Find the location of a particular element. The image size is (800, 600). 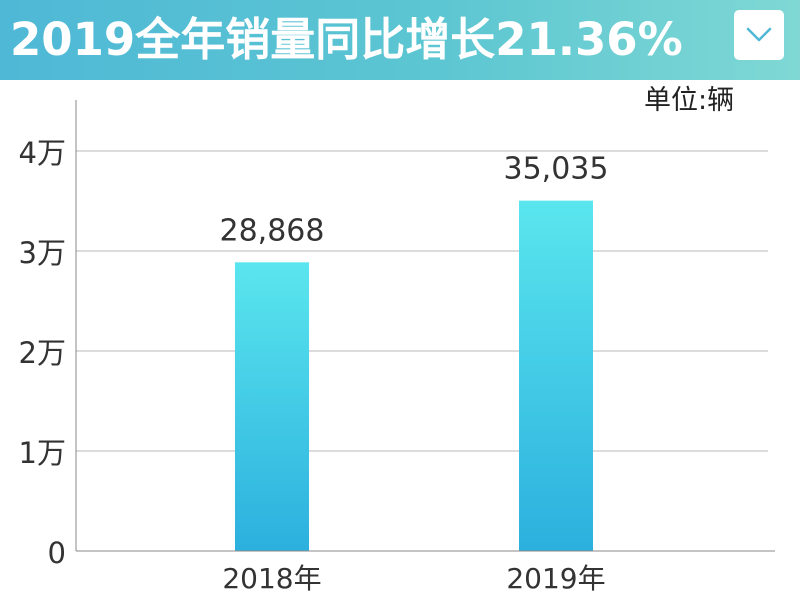

unit-label: 单位:辆 is located at coordinates (689, 100).